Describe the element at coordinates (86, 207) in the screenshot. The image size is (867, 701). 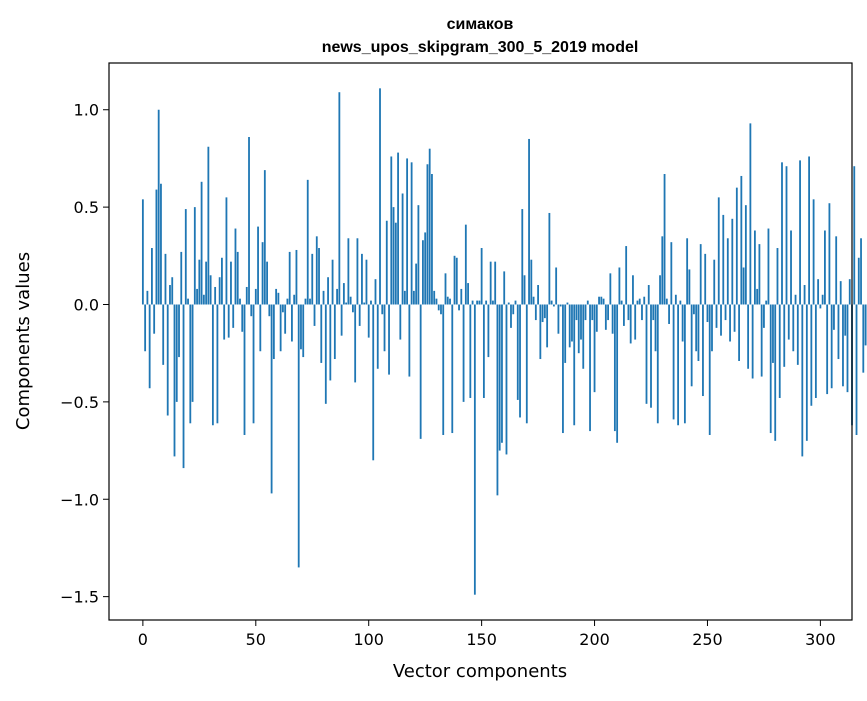
I see `y-tick-label: 0.5` at that location.